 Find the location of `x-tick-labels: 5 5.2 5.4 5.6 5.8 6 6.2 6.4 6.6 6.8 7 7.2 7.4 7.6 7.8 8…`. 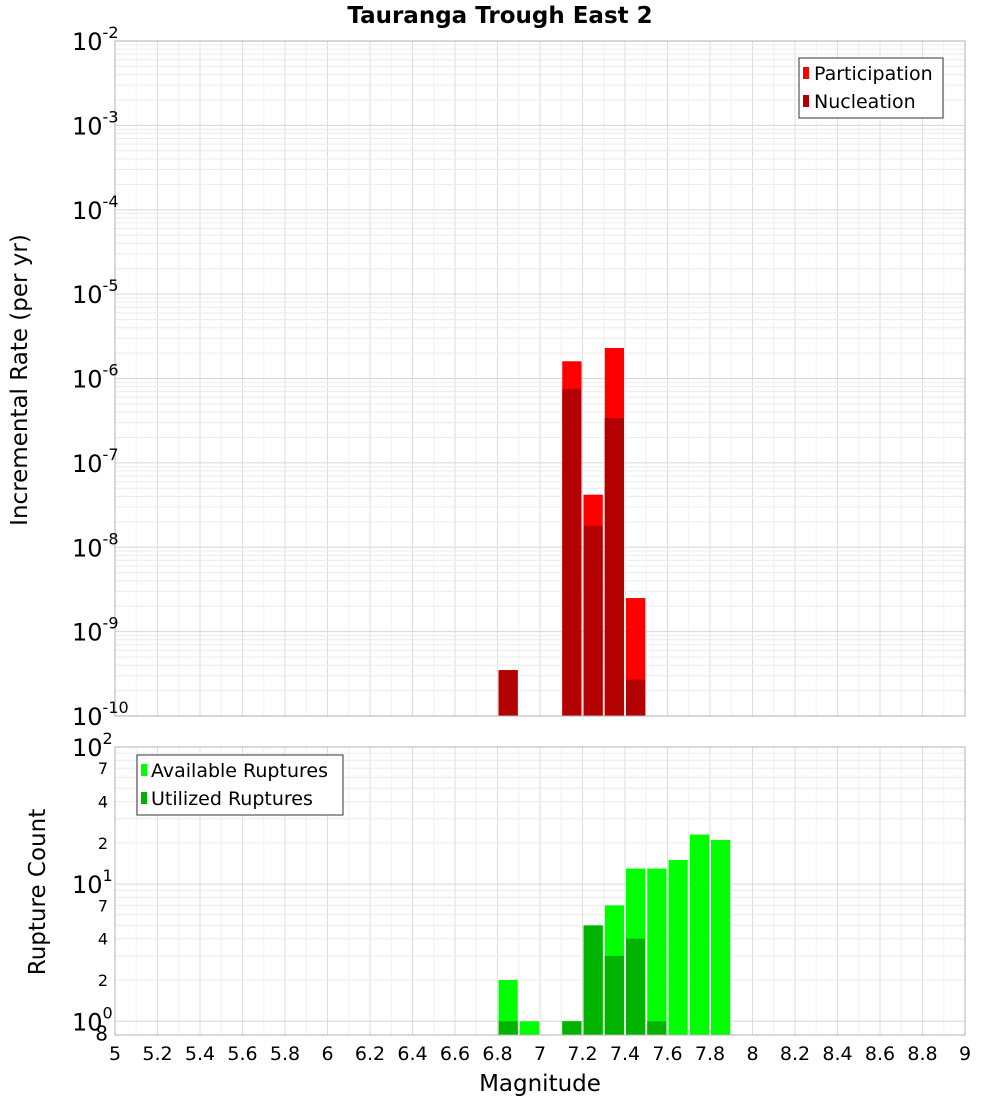

x-tick-labels: 5 5.2 5.4 5.6 5.8 6 6.2 6.4 6.6 6.8 7 7.2 7.4 7.6 7.8 8… is located at coordinates (540, 1054).